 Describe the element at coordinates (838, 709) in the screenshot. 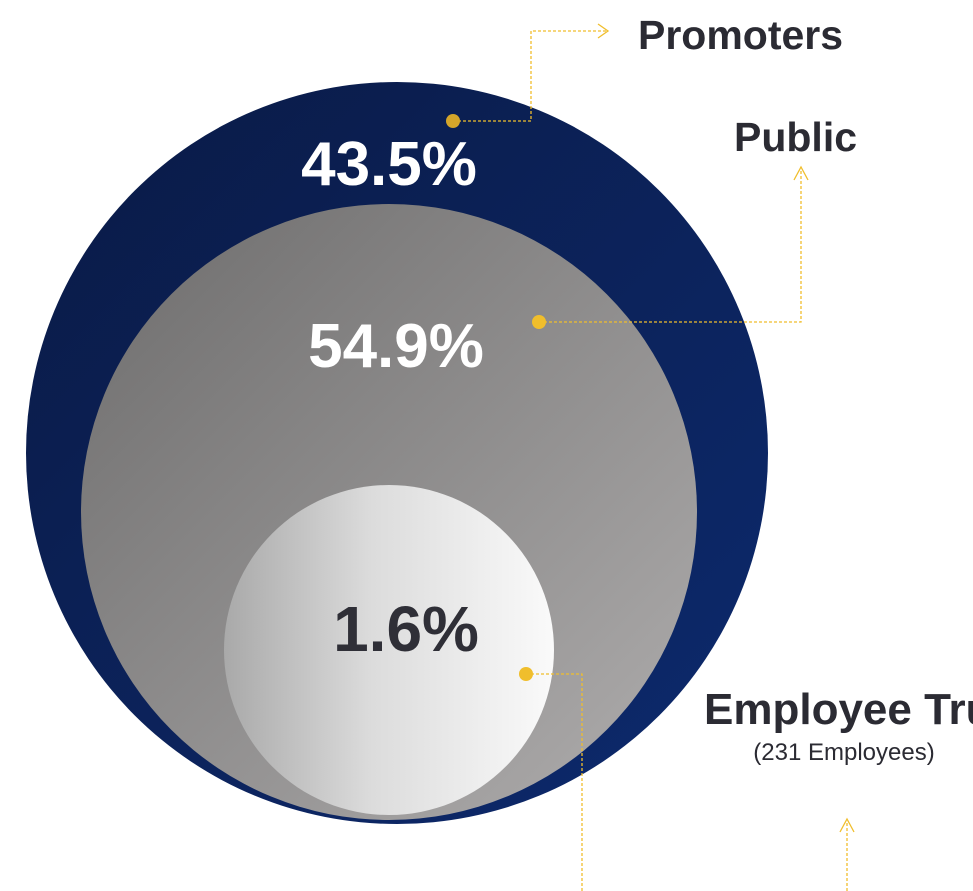

I see `employee-trusts-series-label: Employee Trusts` at that location.